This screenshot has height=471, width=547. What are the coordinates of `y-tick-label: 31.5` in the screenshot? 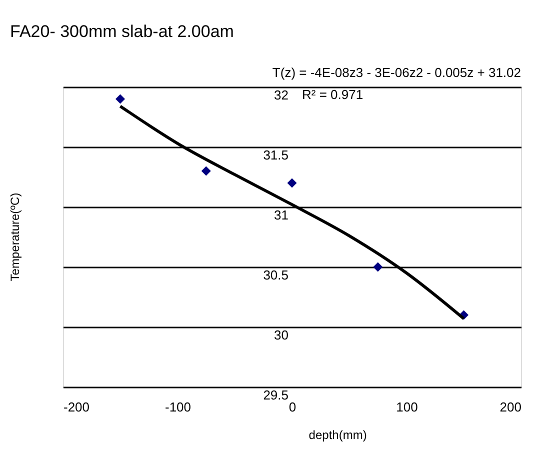 It's located at (275, 155).